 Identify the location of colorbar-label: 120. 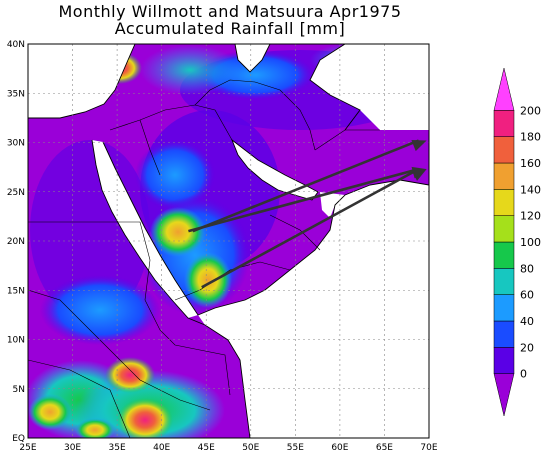
(530, 216).